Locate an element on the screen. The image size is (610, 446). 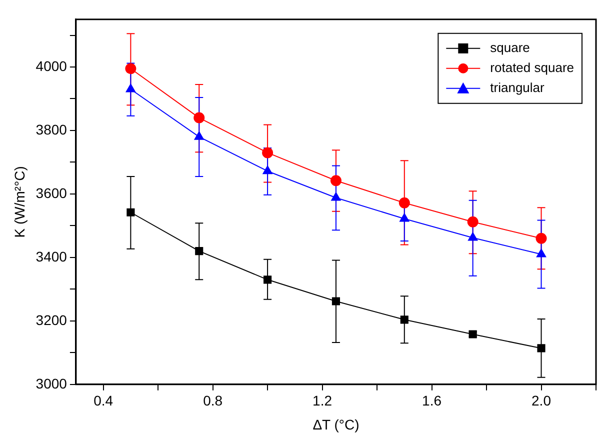
x-tick-label: 0.8 is located at coordinates (213, 400).